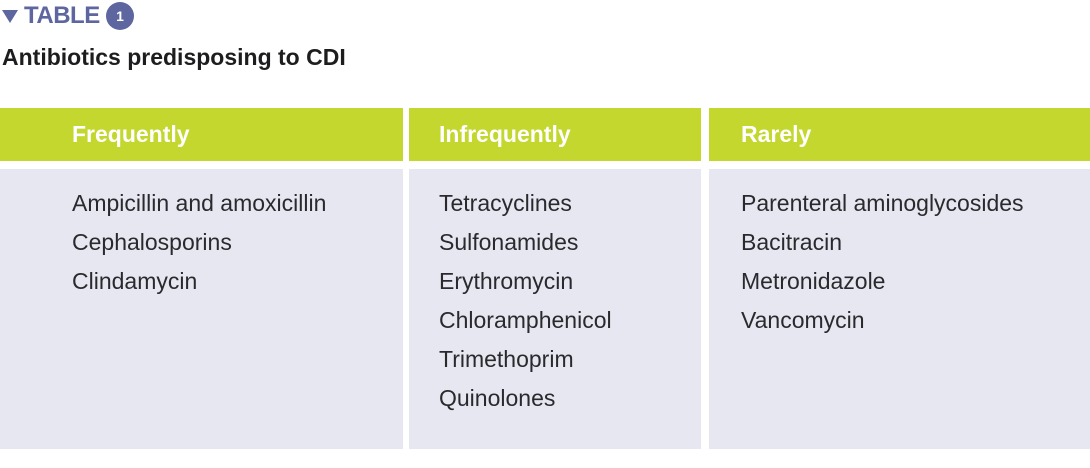 This screenshot has height=468, width=1090. I want to click on list-item: Bacitracin, so click(791, 242).